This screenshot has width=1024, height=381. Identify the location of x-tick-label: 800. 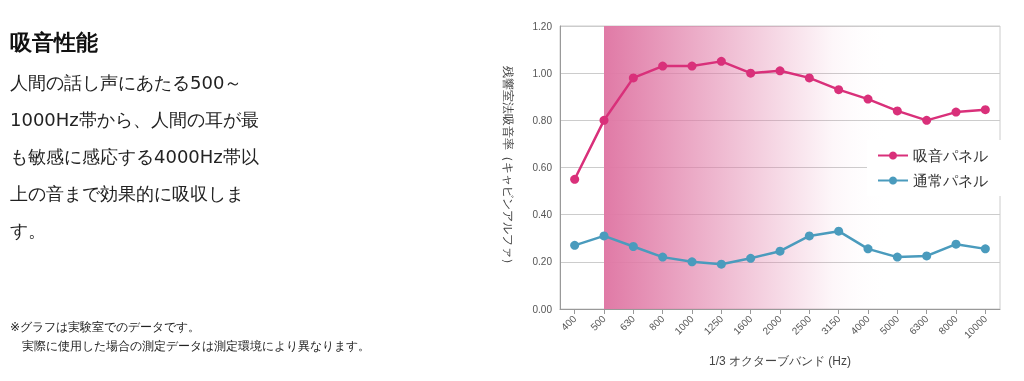
(656, 322).